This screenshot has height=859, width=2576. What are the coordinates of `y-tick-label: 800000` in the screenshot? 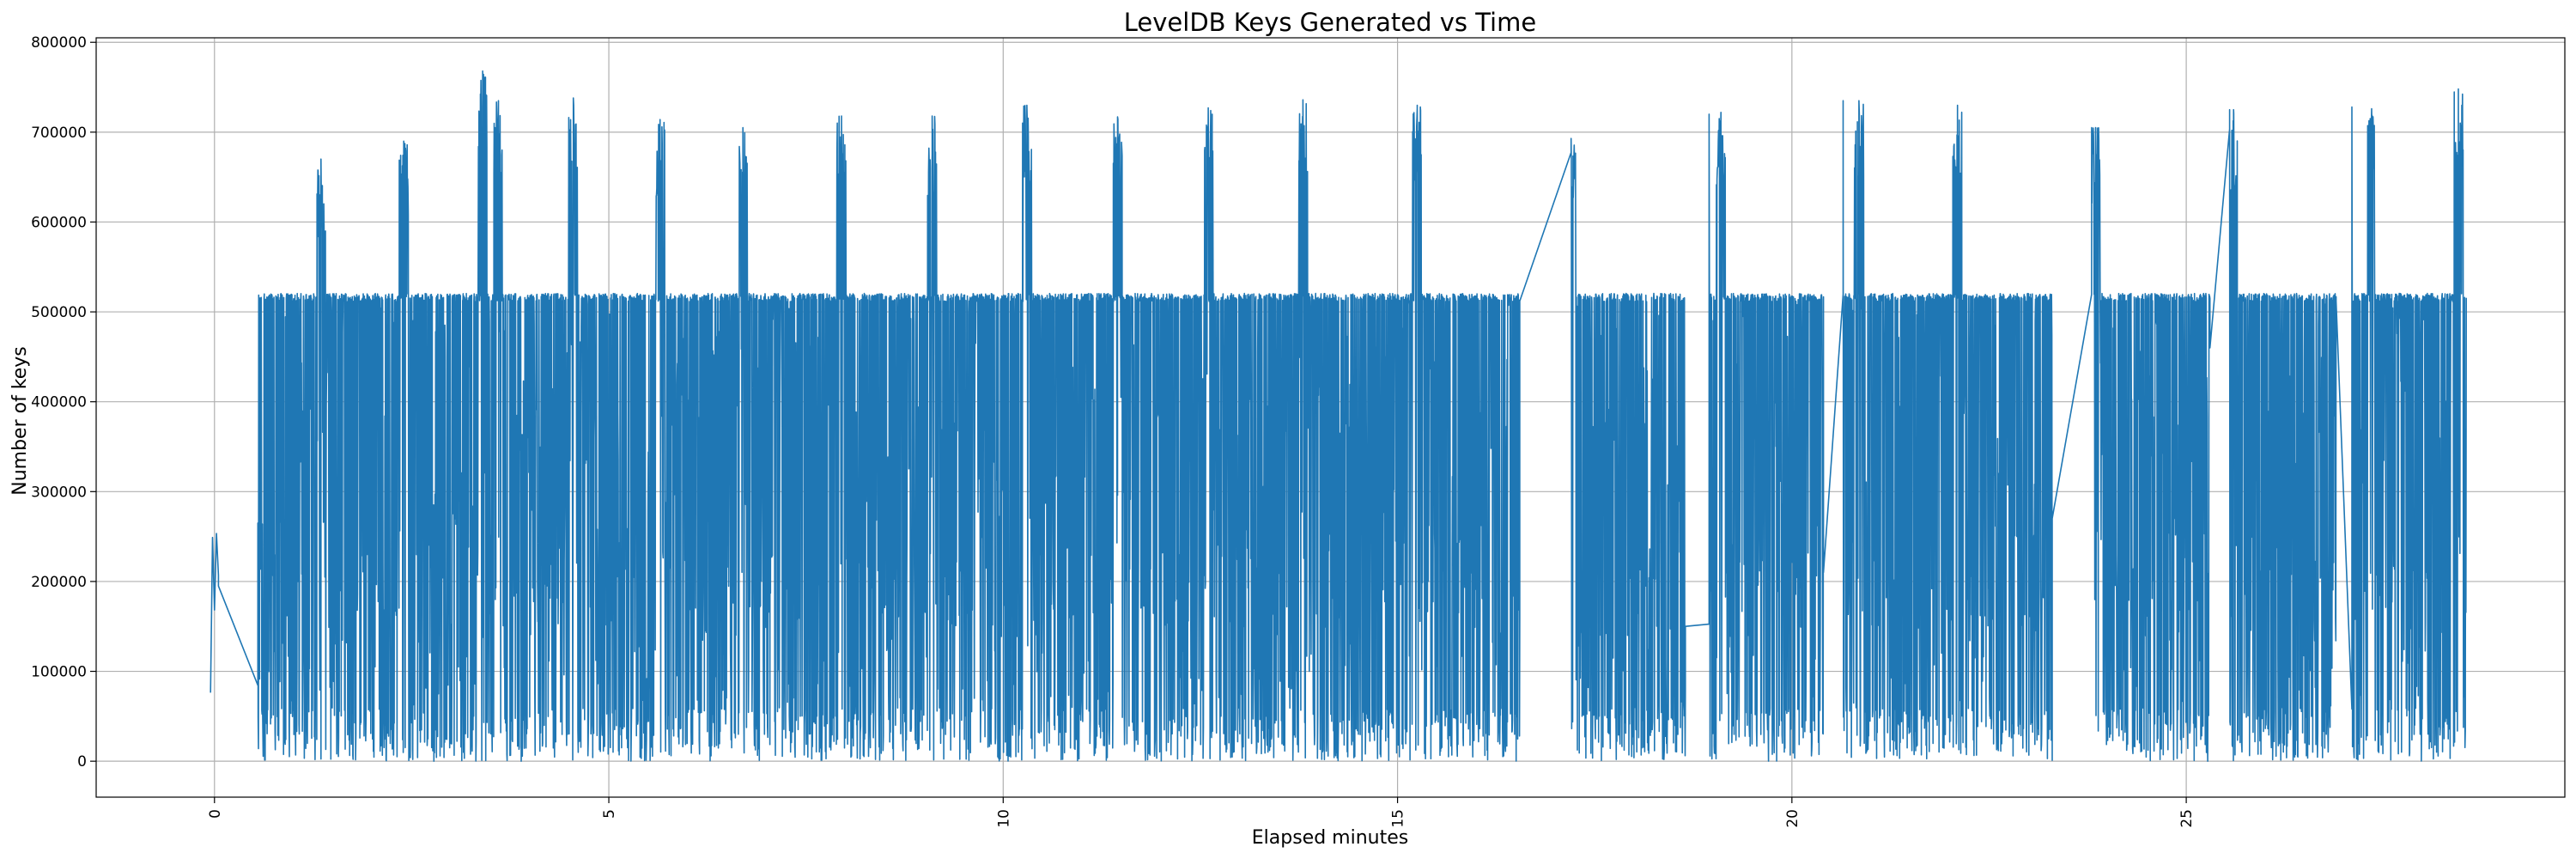 It's located at (59, 43).